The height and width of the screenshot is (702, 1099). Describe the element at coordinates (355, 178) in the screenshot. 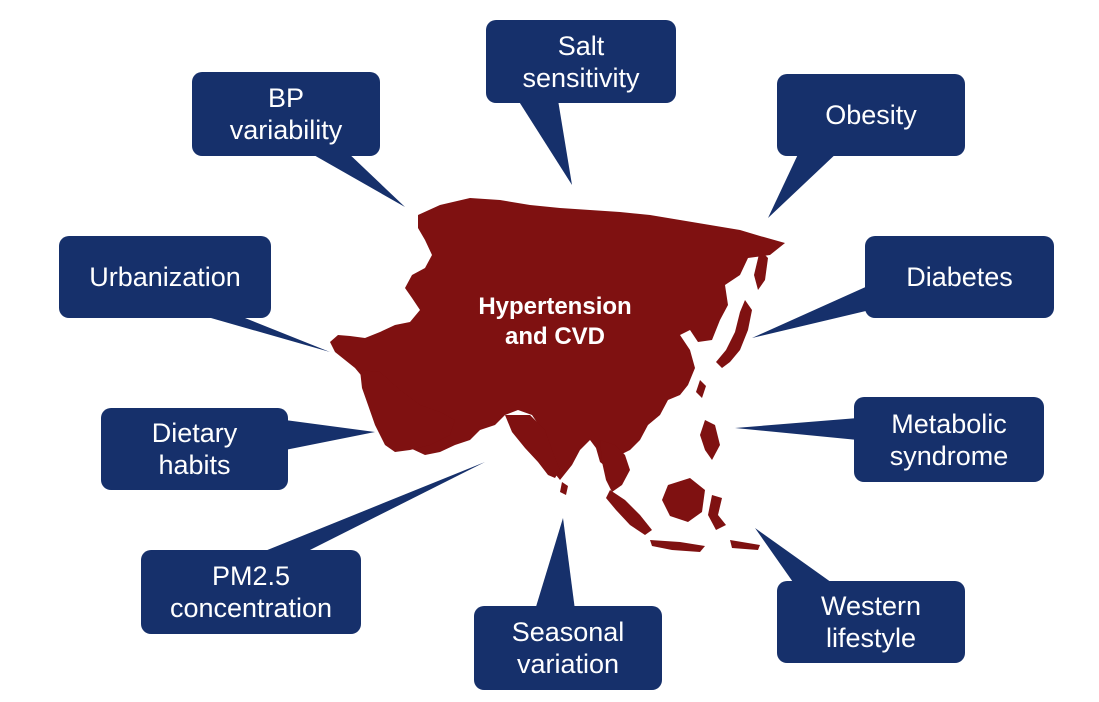

I see `pointer-bp` at that location.